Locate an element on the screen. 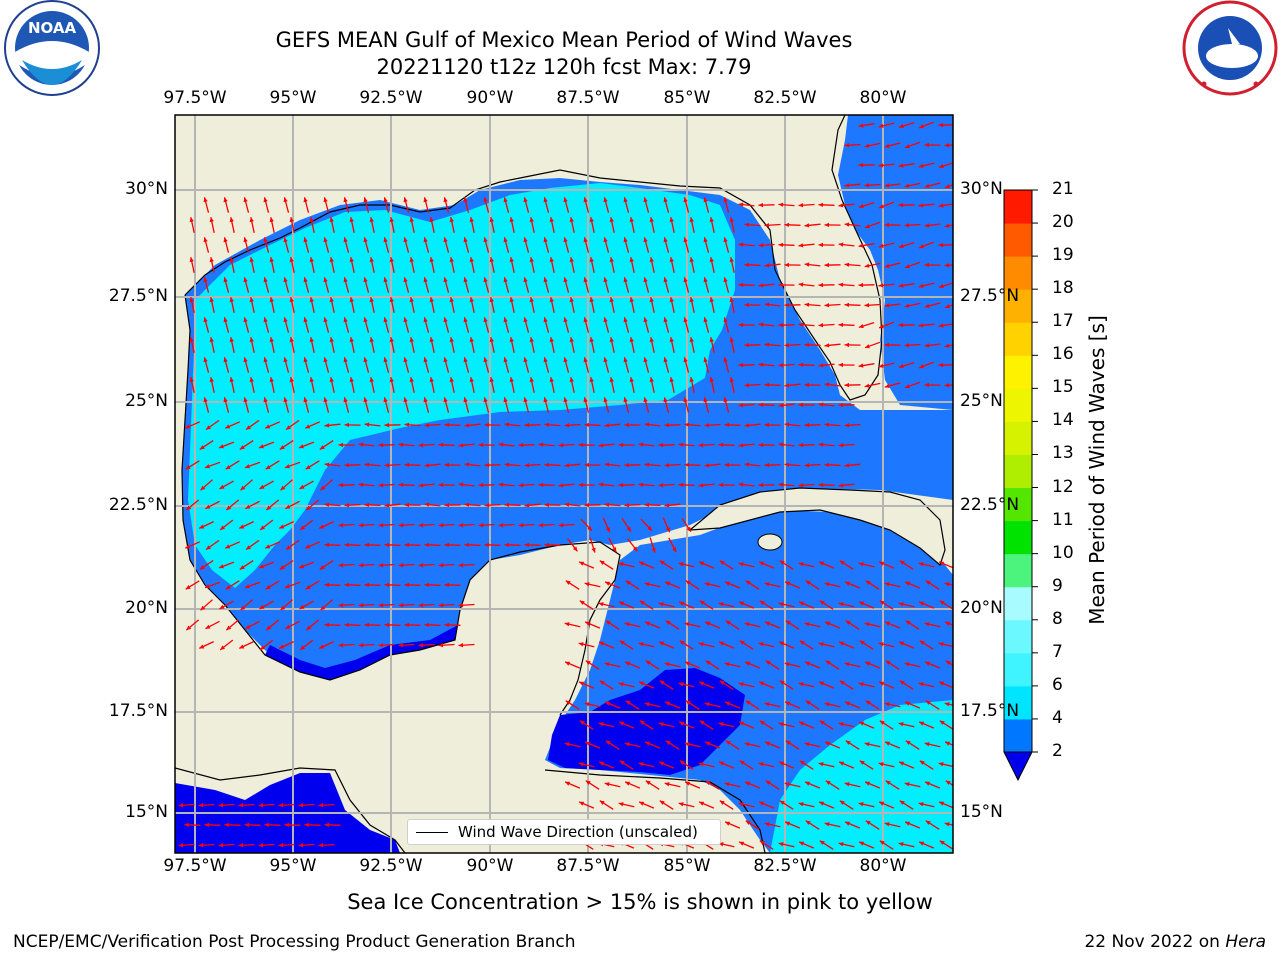 This screenshot has width=1280, height=960. lat-tick-left: 27.5°N is located at coordinates (138, 296).